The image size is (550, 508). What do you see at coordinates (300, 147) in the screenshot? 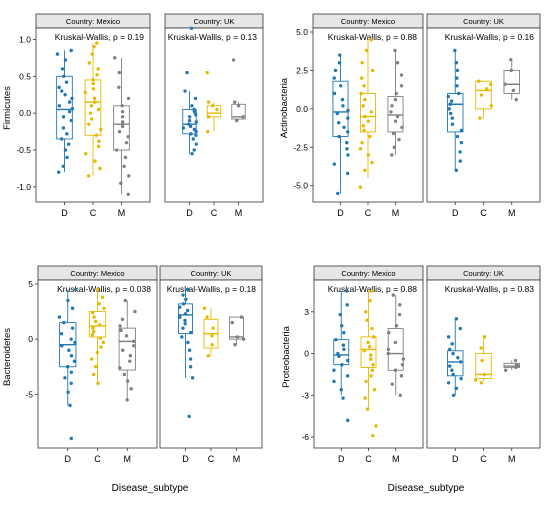
I see `y-tick-label: -2.5` at bounding box center [300, 147].